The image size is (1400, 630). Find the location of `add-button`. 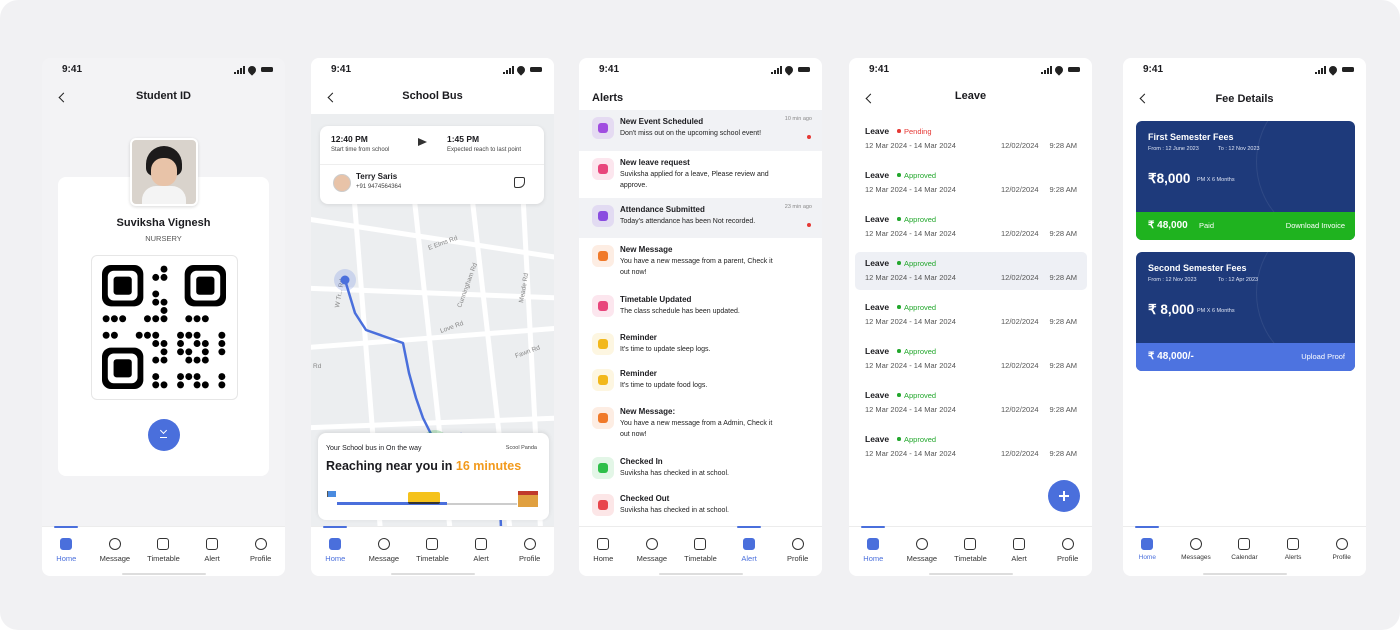

add-button is located at coordinates (1064, 496).